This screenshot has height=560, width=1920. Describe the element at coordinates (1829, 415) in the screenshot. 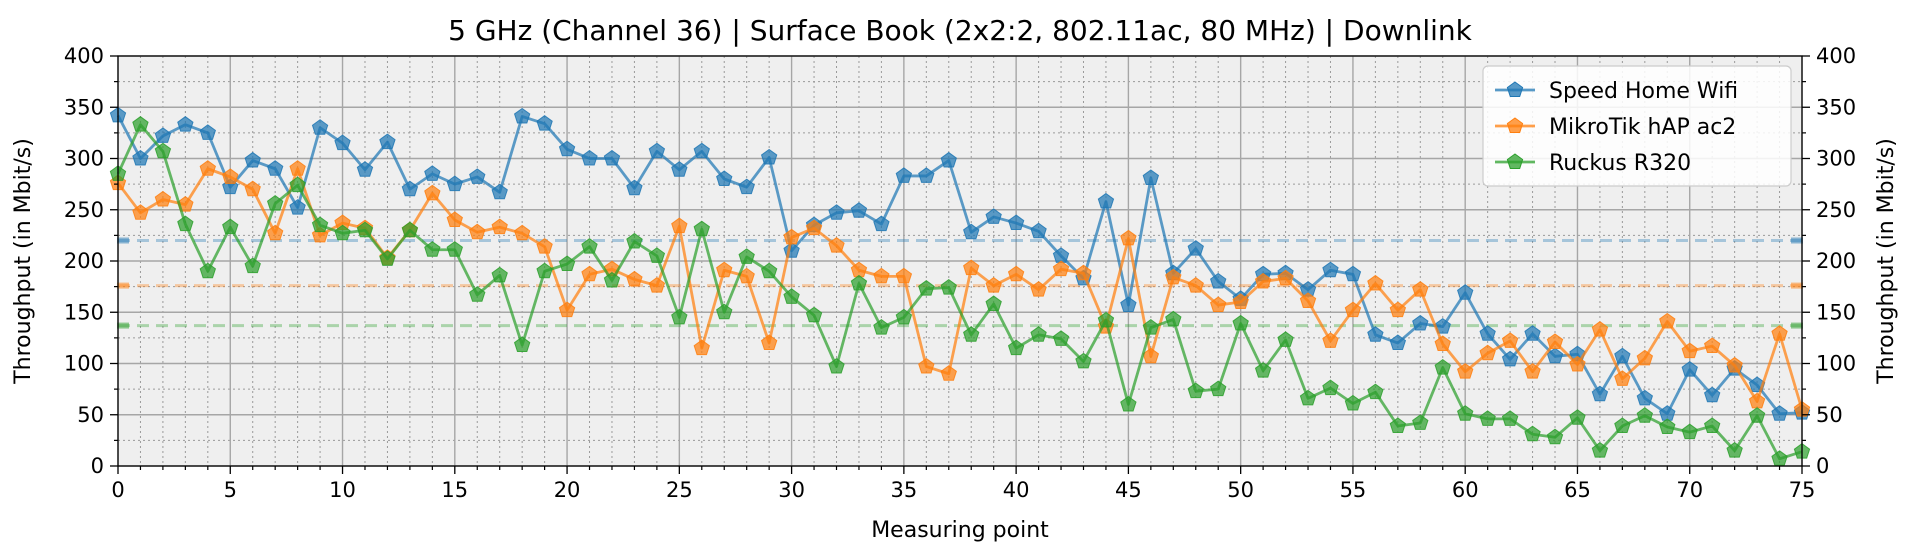

I see `y-tick-label-right: 50` at that location.